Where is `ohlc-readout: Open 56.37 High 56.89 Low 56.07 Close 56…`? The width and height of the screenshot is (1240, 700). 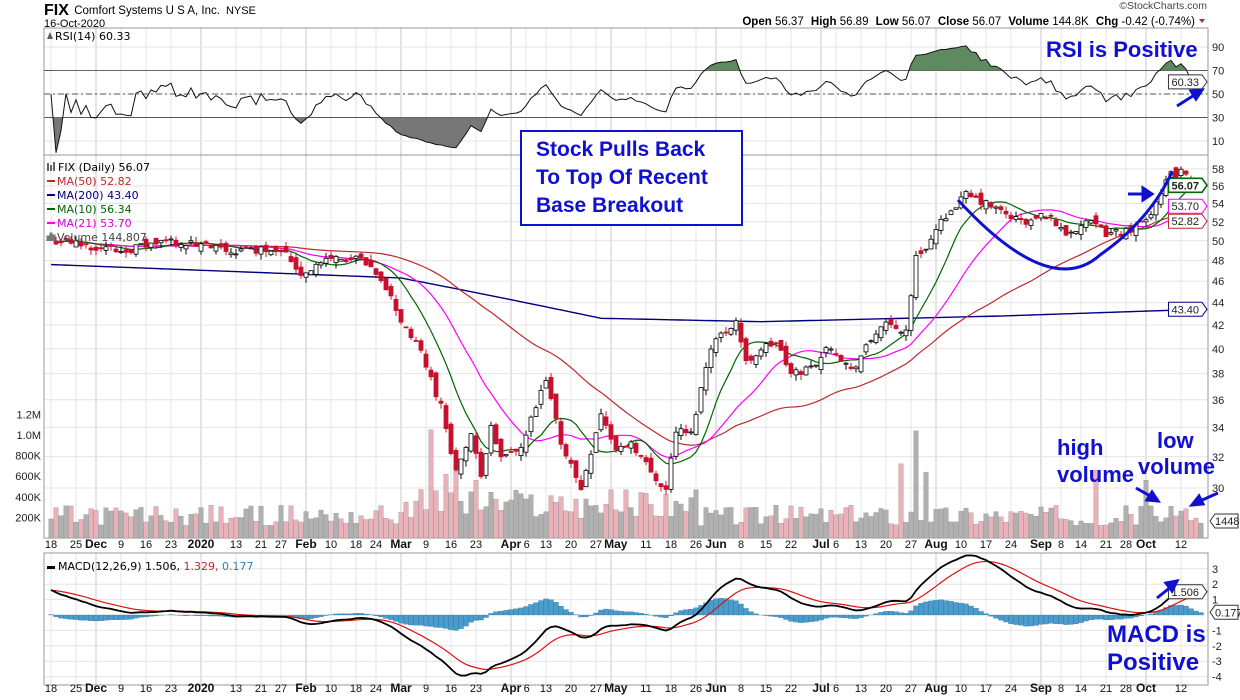
ohlc-readout: Open 56.37 High 56.89 Low 56.07 Close 56… is located at coordinates (968, 22).